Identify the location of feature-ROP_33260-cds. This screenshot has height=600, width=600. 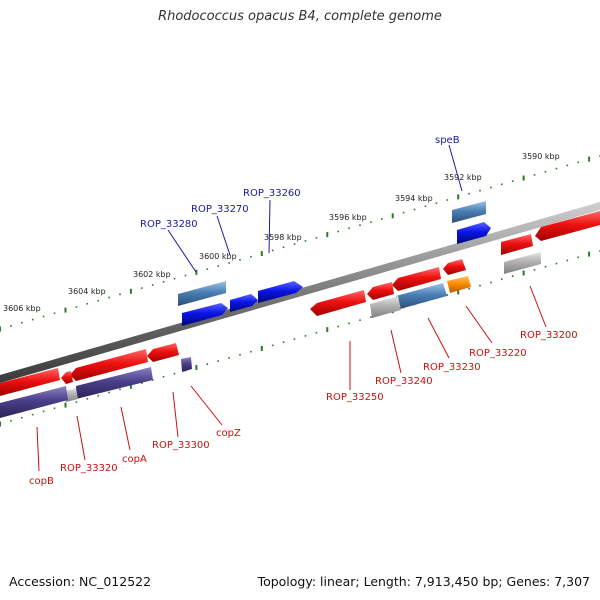
(280, 292).